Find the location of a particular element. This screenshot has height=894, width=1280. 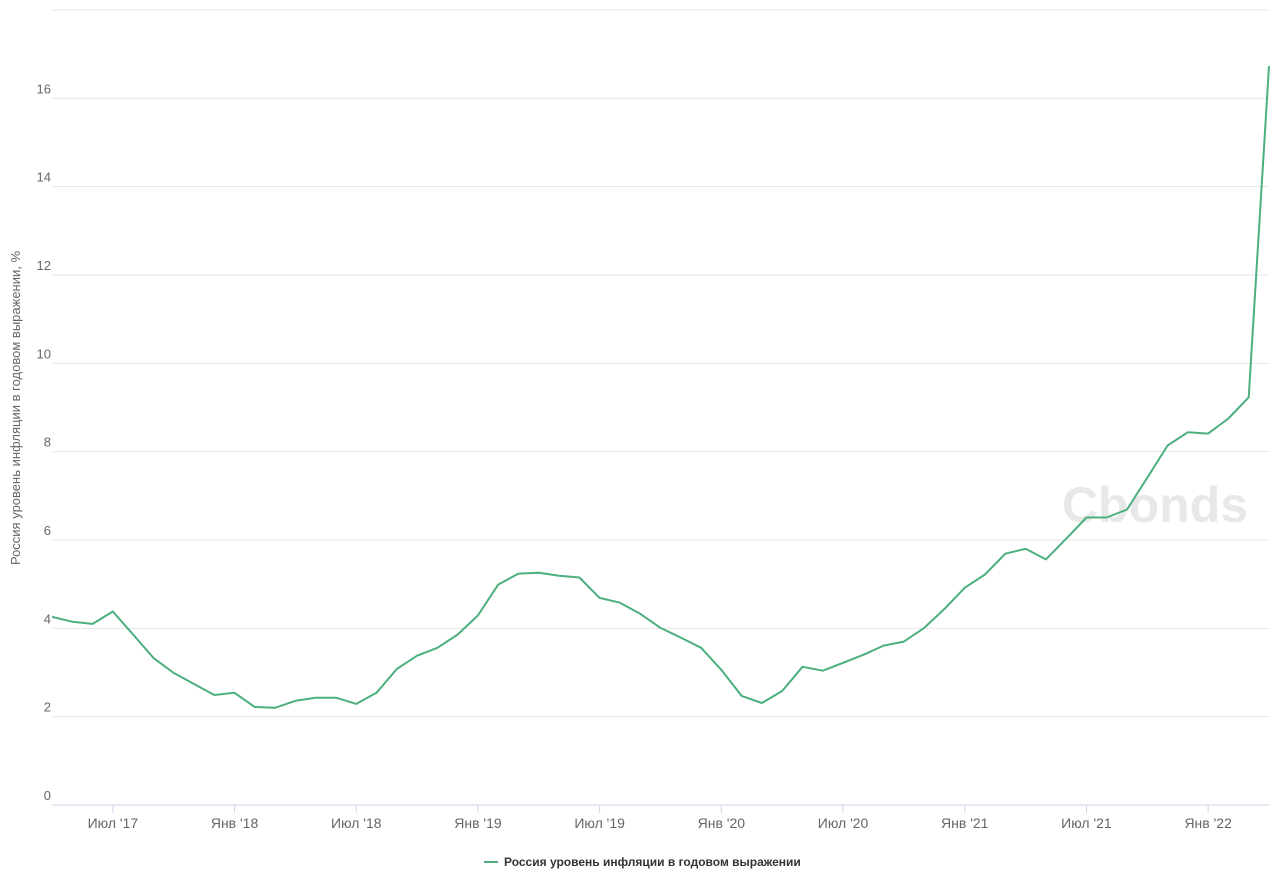

x-tick-label: Янв '21 is located at coordinates (965, 823).